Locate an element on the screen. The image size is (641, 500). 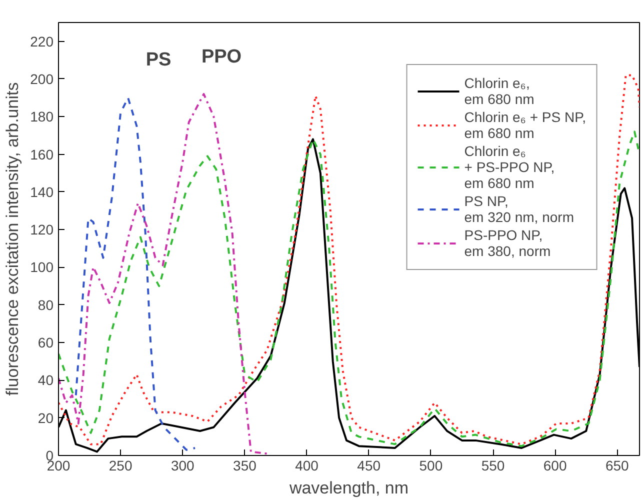
x-tick-label: 350 is located at coordinates (245, 466).